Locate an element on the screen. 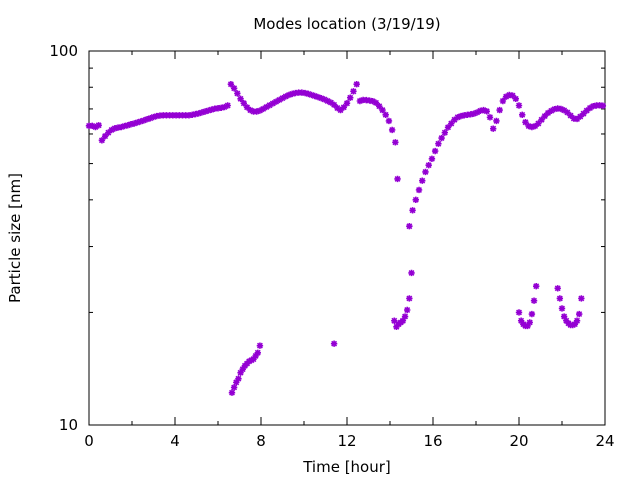 Image resolution: width=640 pixels, height=480 pixels. y-tick-label: 10 is located at coordinates (68, 425).